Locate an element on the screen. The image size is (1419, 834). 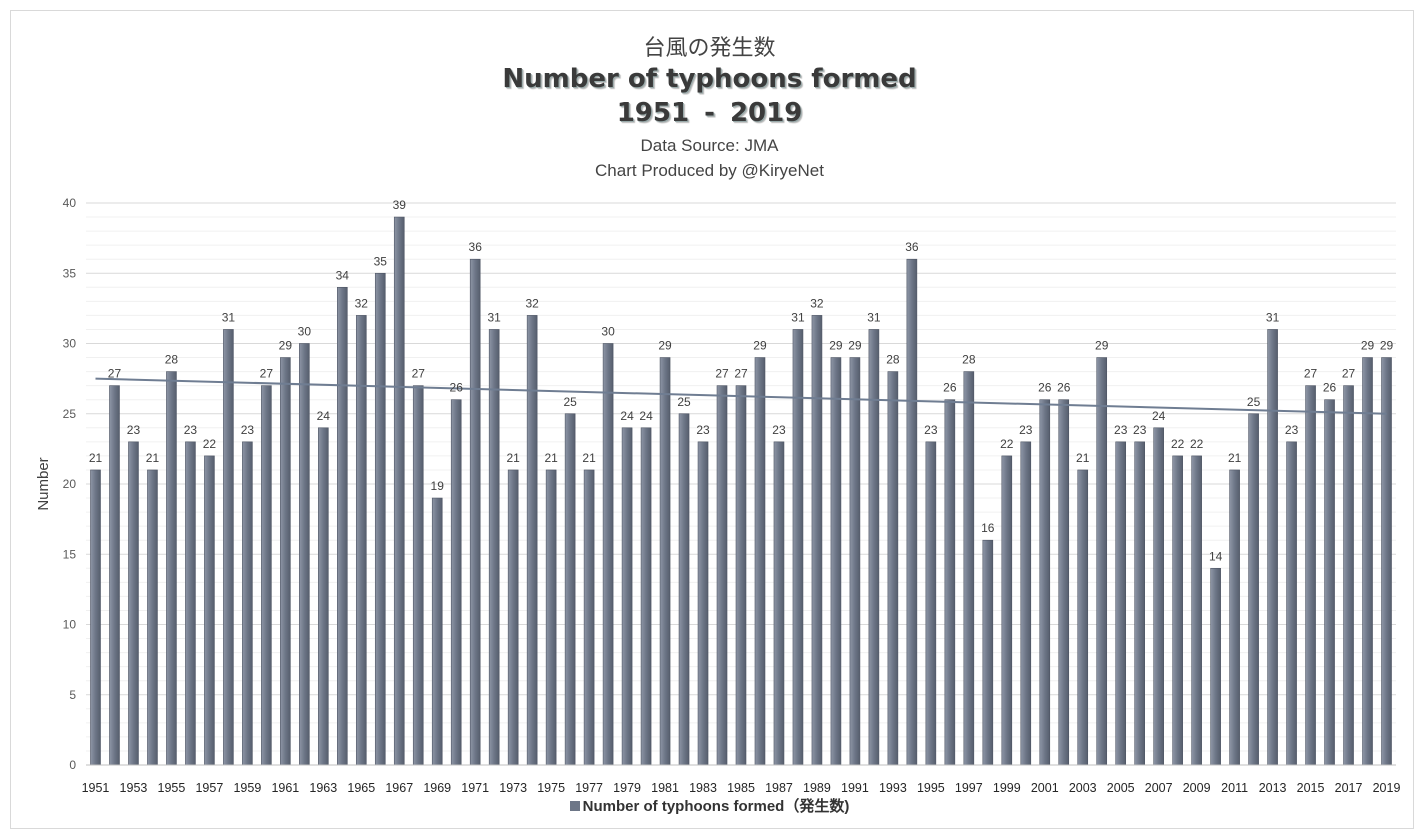
y-tick-label: 5 is located at coordinates (72, 695).